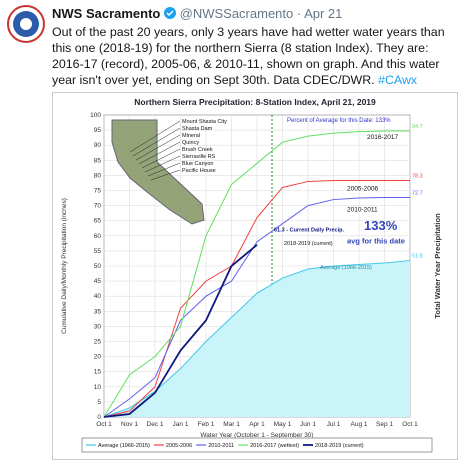  What do you see at coordinates (417, 127) in the screenshot?
I see `end-value-label: 94.7` at bounding box center [417, 127].